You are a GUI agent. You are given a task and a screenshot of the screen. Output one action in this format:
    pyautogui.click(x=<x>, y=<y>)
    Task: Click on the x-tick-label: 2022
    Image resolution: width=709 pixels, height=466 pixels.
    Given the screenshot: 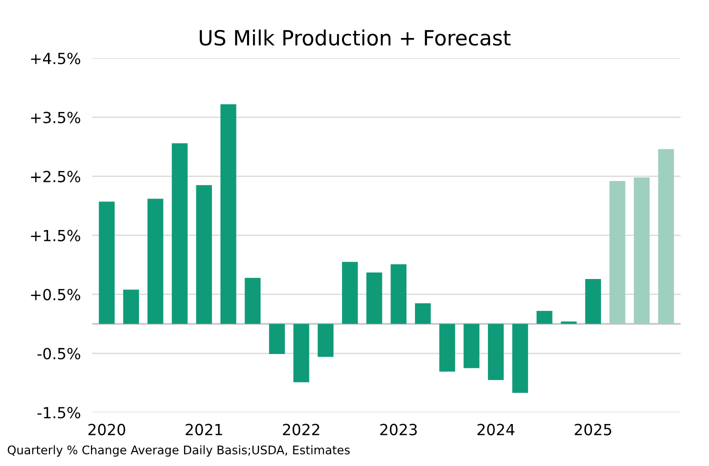 What is the action you would take?
    pyautogui.click(x=301, y=430)
    